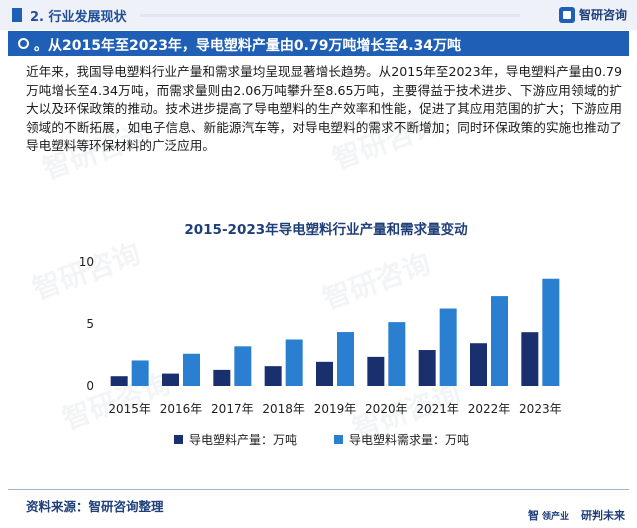 Image resolution: width=637 pixels, height=528 pixels. Describe the element at coordinates (86, 262) in the screenshot. I see `y-tick-label: 10` at that location.